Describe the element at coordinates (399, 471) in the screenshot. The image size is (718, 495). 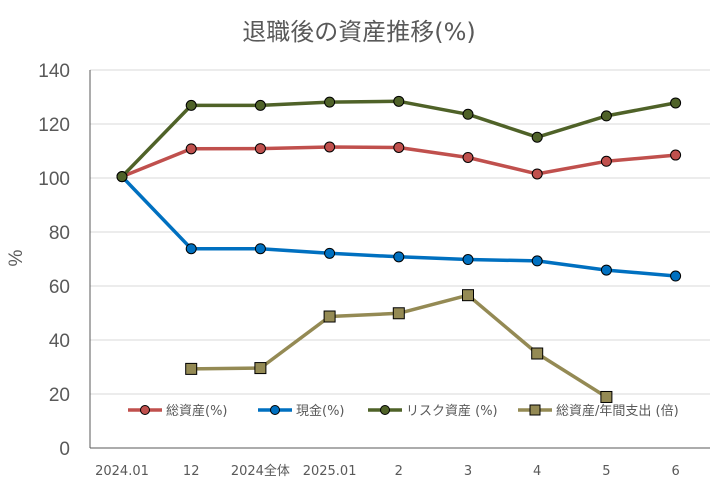
I see `x-tick-label: 2` at that location.